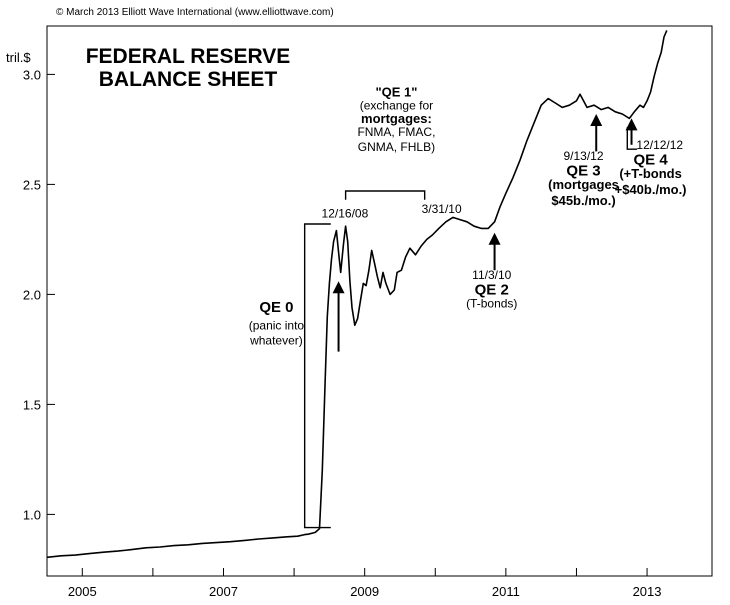 The height and width of the screenshot is (605, 730). What do you see at coordinates (583, 184) in the screenshot?
I see `qe3-desc-line-1: (mortgages` at bounding box center [583, 184].